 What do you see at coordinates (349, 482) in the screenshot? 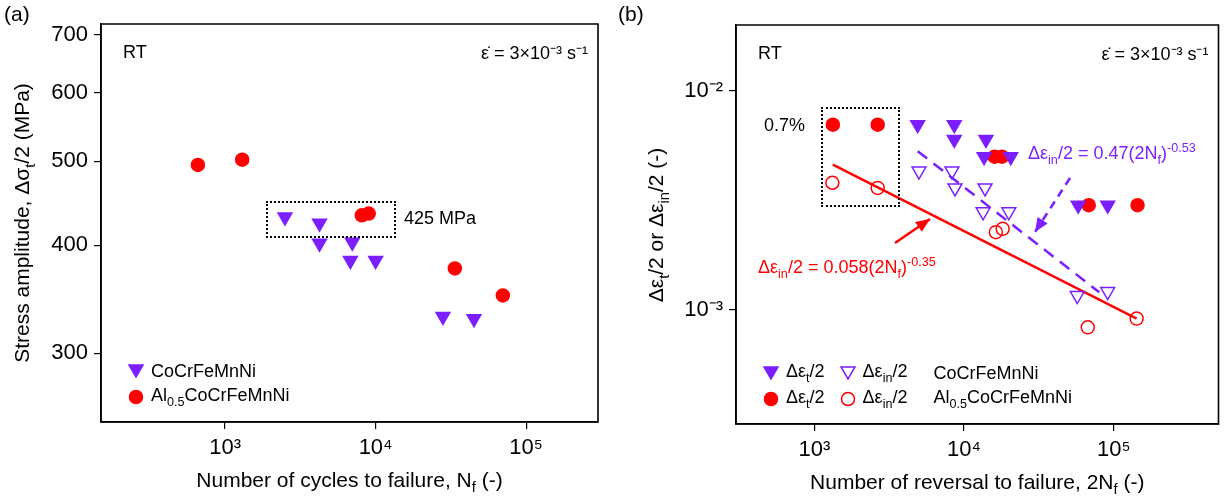
I see `x-axis-title: Number of cycles to failure, N$_{f}$ (-)` at bounding box center [349, 482].